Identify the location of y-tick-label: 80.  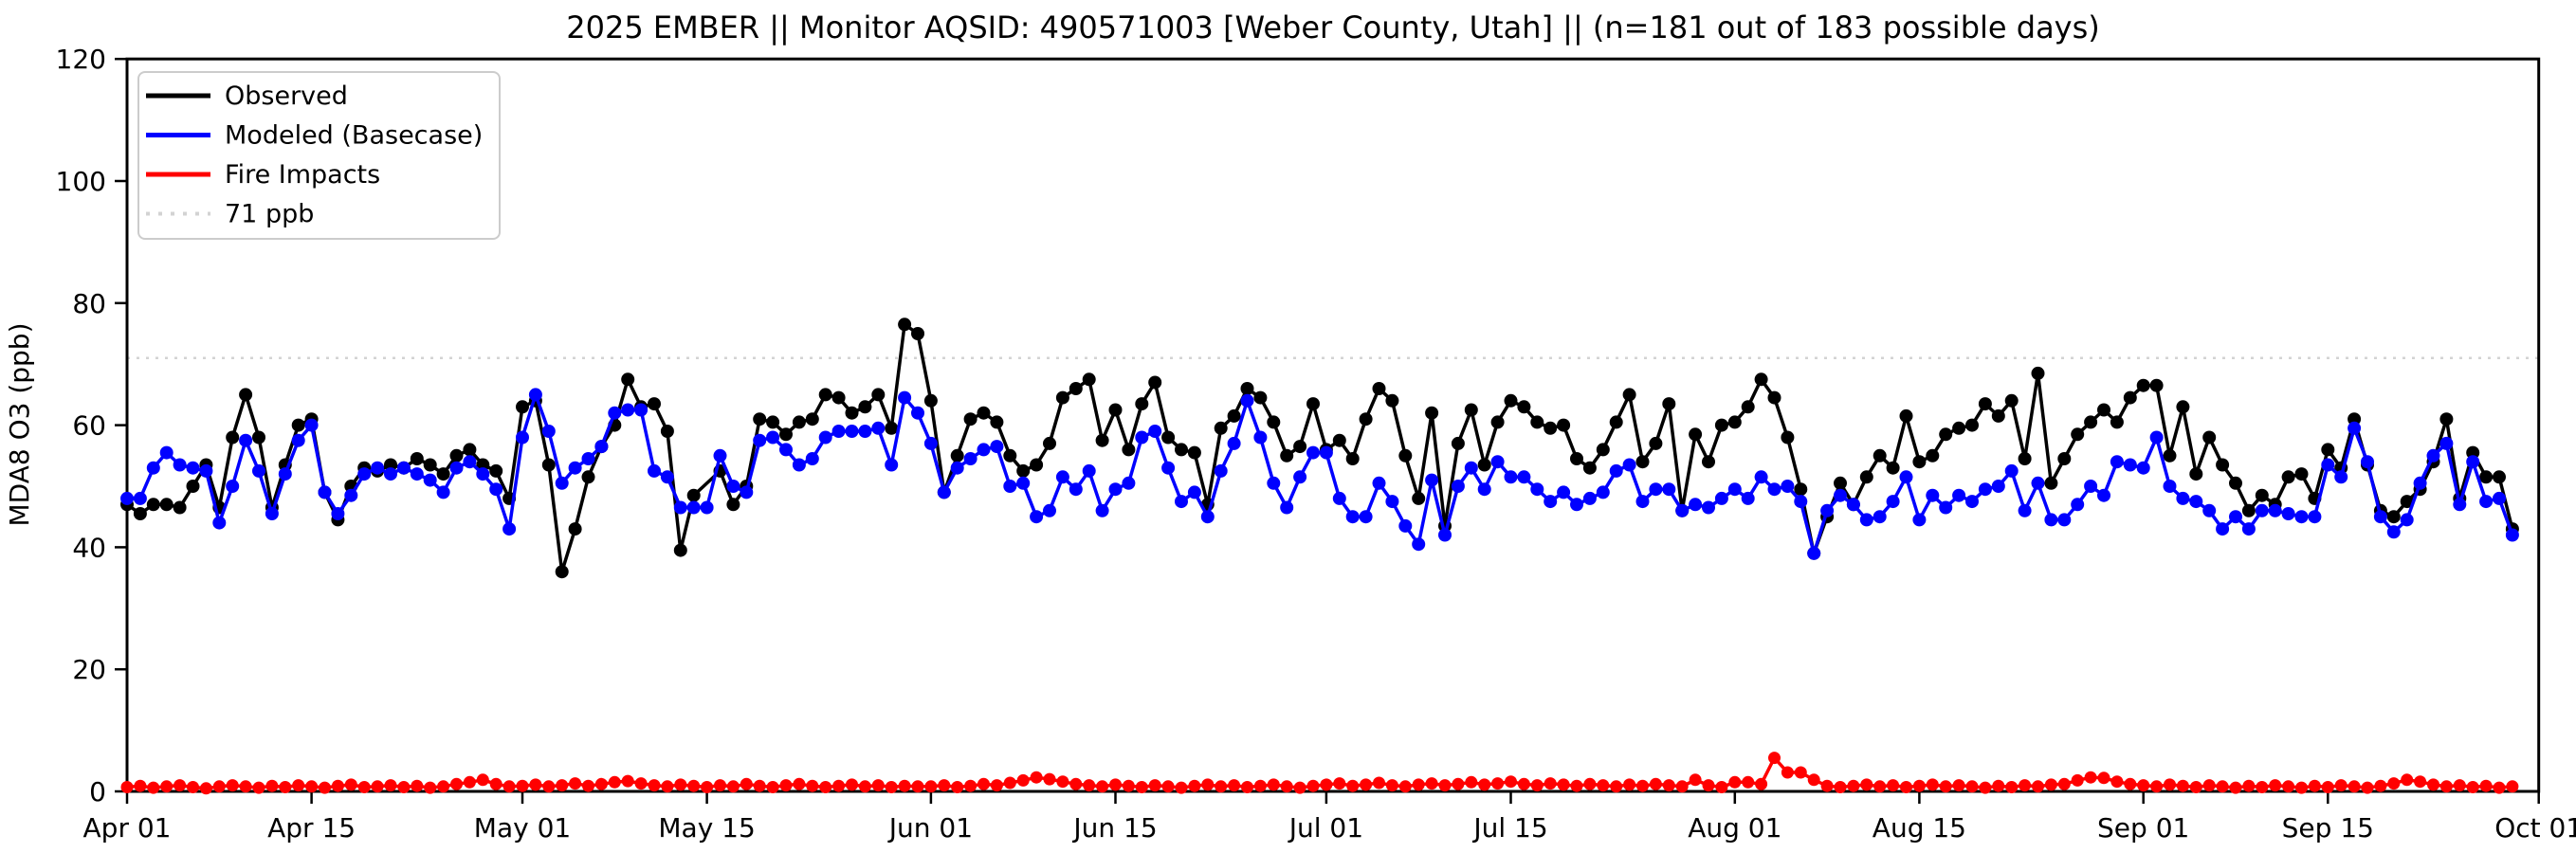
(89, 303).